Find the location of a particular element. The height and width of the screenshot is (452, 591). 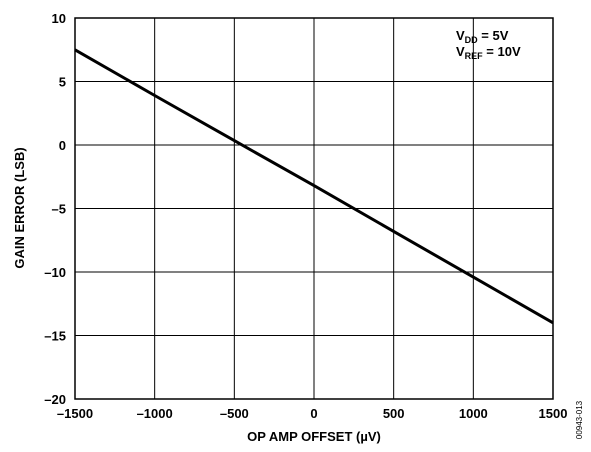

x-tick-label-3: 0 is located at coordinates (313, 413).